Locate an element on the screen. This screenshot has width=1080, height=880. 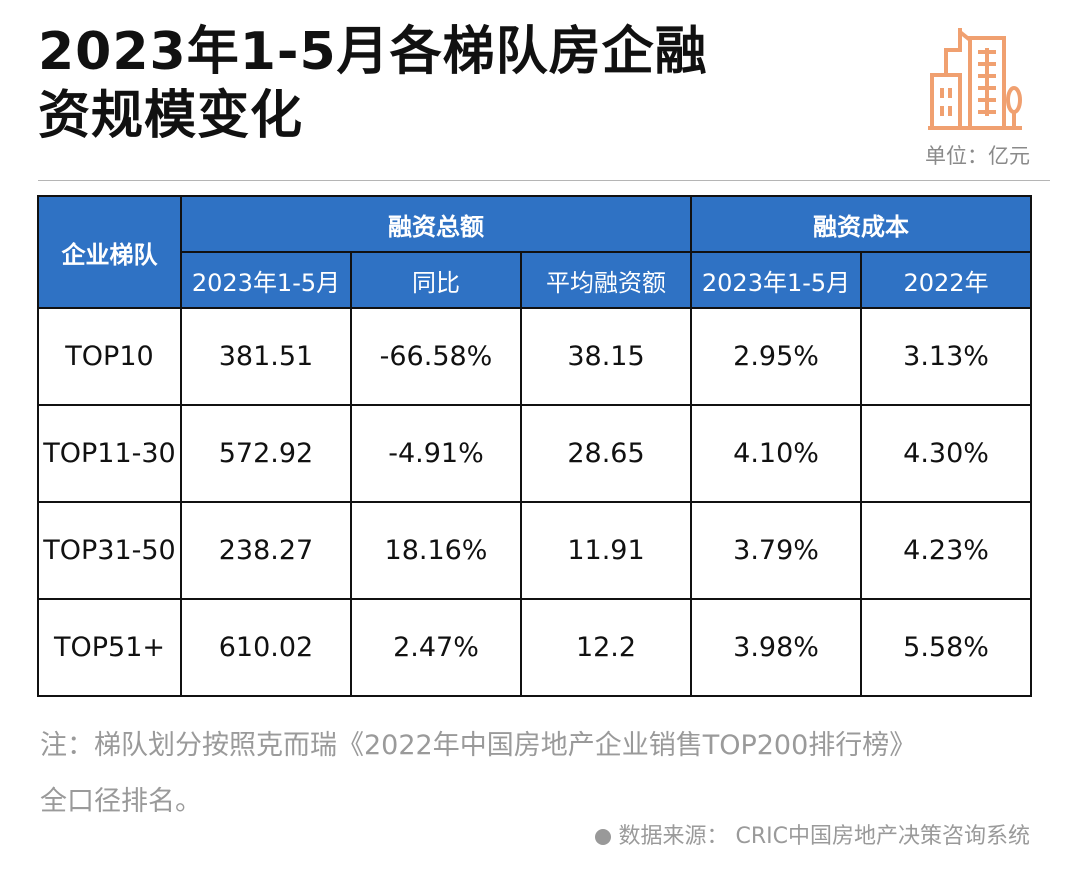
table-row: TOP11-30 572.92 -4.91% 28.65 4.10% 4.30% is located at coordinates (535, 453).